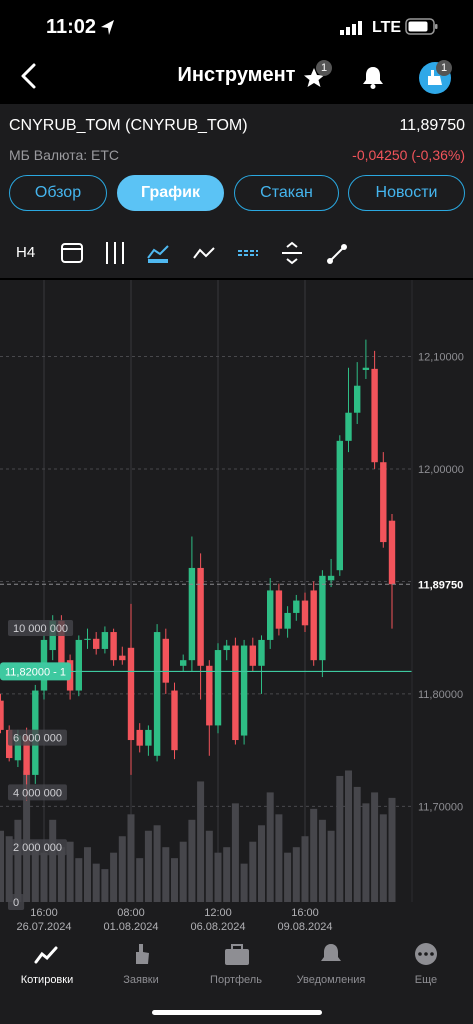 This screenshot has height=1024, width=473. Describe the element at coordinates (26, 252) in the screenshot. I see `timeframe-button: H4` at that location.